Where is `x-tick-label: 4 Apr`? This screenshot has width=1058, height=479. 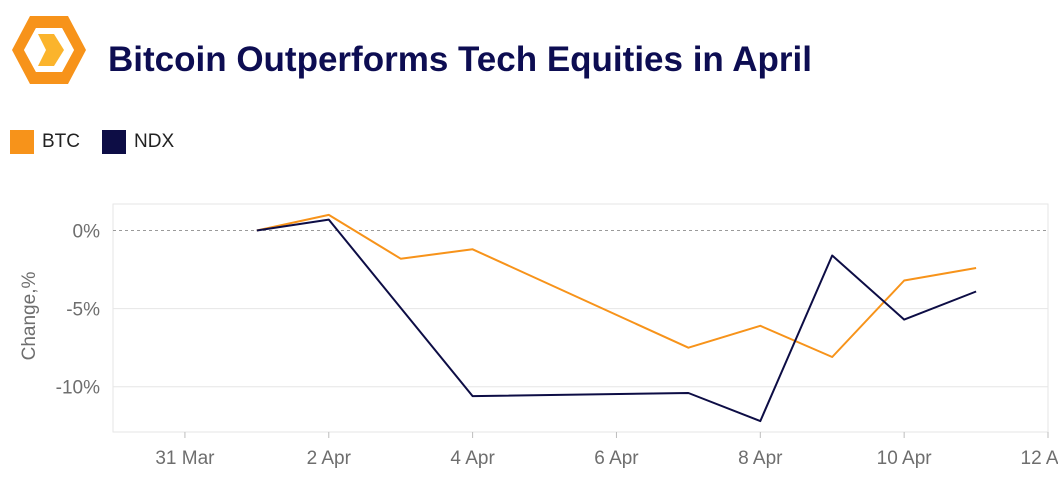
x-tick-label: 4 Apr is located at coordinates (472, 458).